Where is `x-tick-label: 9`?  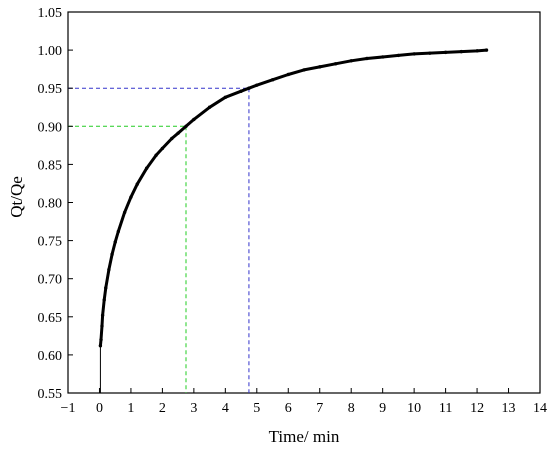
x-tick-label: 9 is located at coordinates (382, 408).